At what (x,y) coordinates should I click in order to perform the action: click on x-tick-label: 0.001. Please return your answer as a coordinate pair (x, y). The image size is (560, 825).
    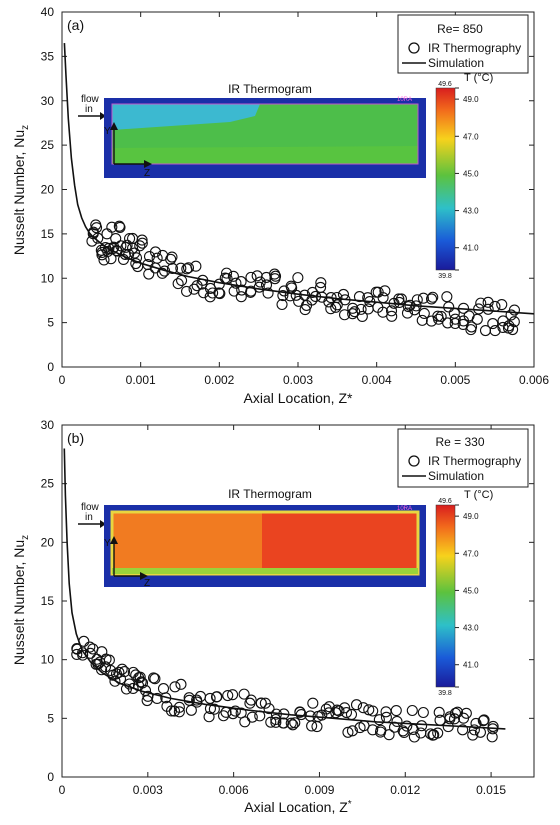
    Looking at the image, I should click on (141, 380).